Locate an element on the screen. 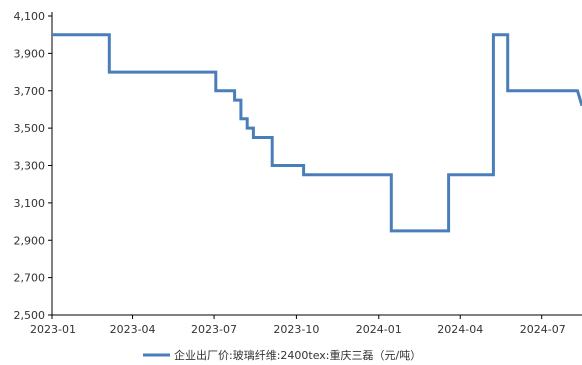 The image size is (582, 365). x-tick-label: 2024-01 is located at coordinates (379, 329).